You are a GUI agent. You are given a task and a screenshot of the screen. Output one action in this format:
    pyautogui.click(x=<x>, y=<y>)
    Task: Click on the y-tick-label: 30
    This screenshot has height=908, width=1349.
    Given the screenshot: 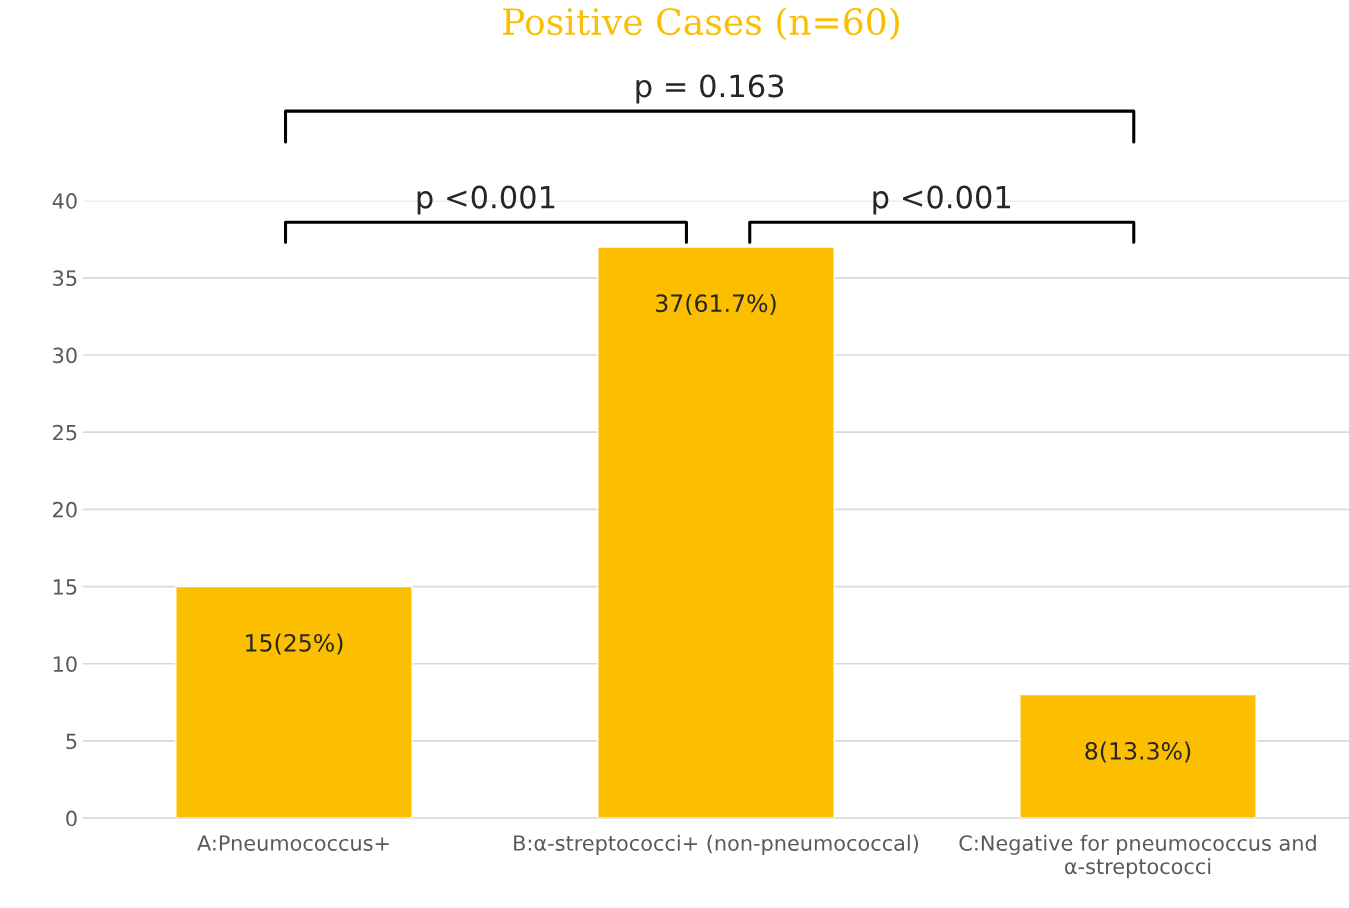 What is the action you would take?
    pyautogui.click(x=65, y=355)
    